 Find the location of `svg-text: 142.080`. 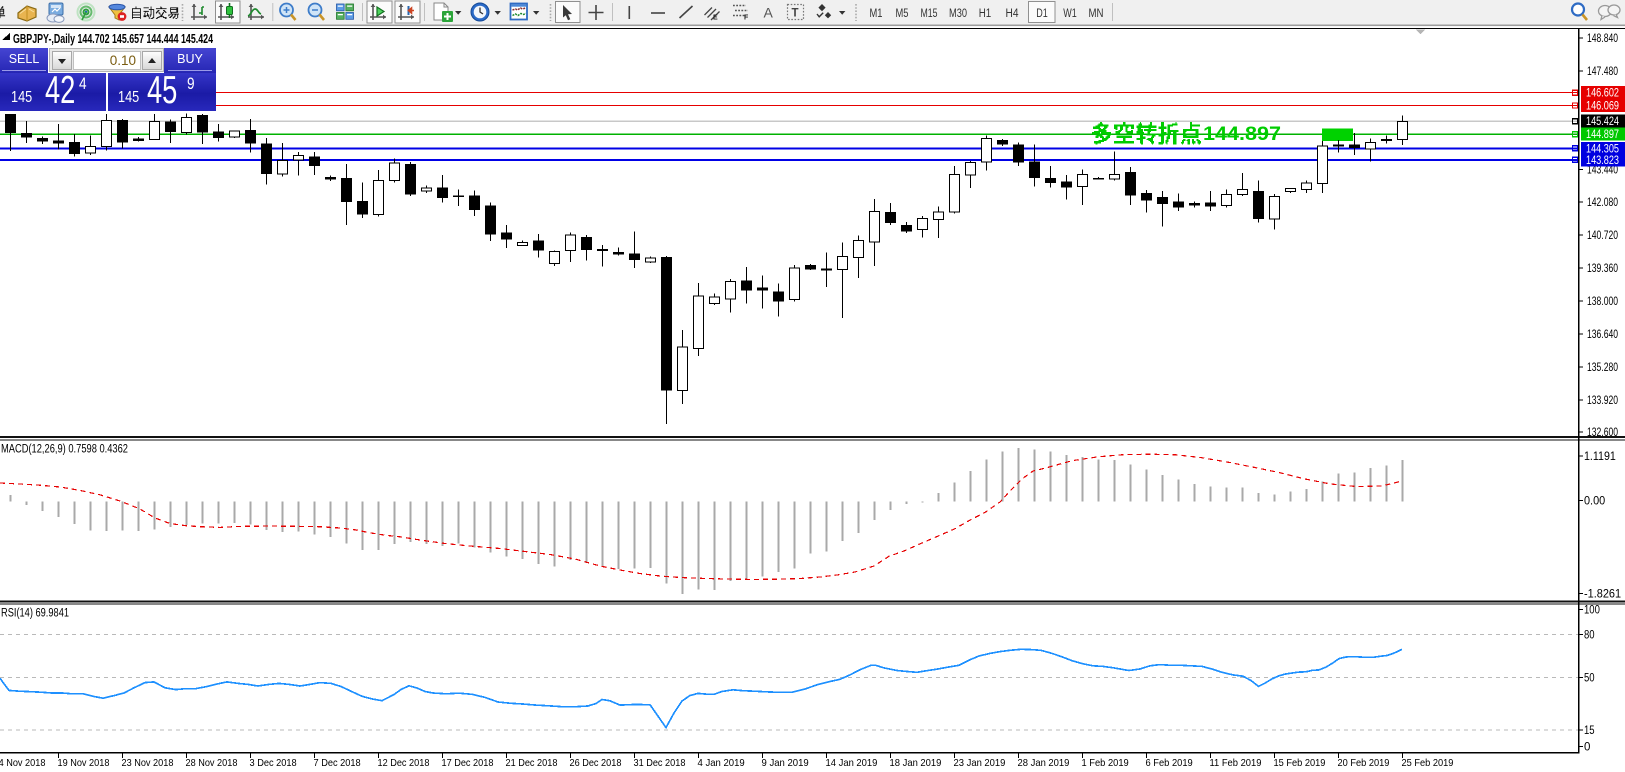

svg-text: 142.080 is located at coordinates (1602, 203).